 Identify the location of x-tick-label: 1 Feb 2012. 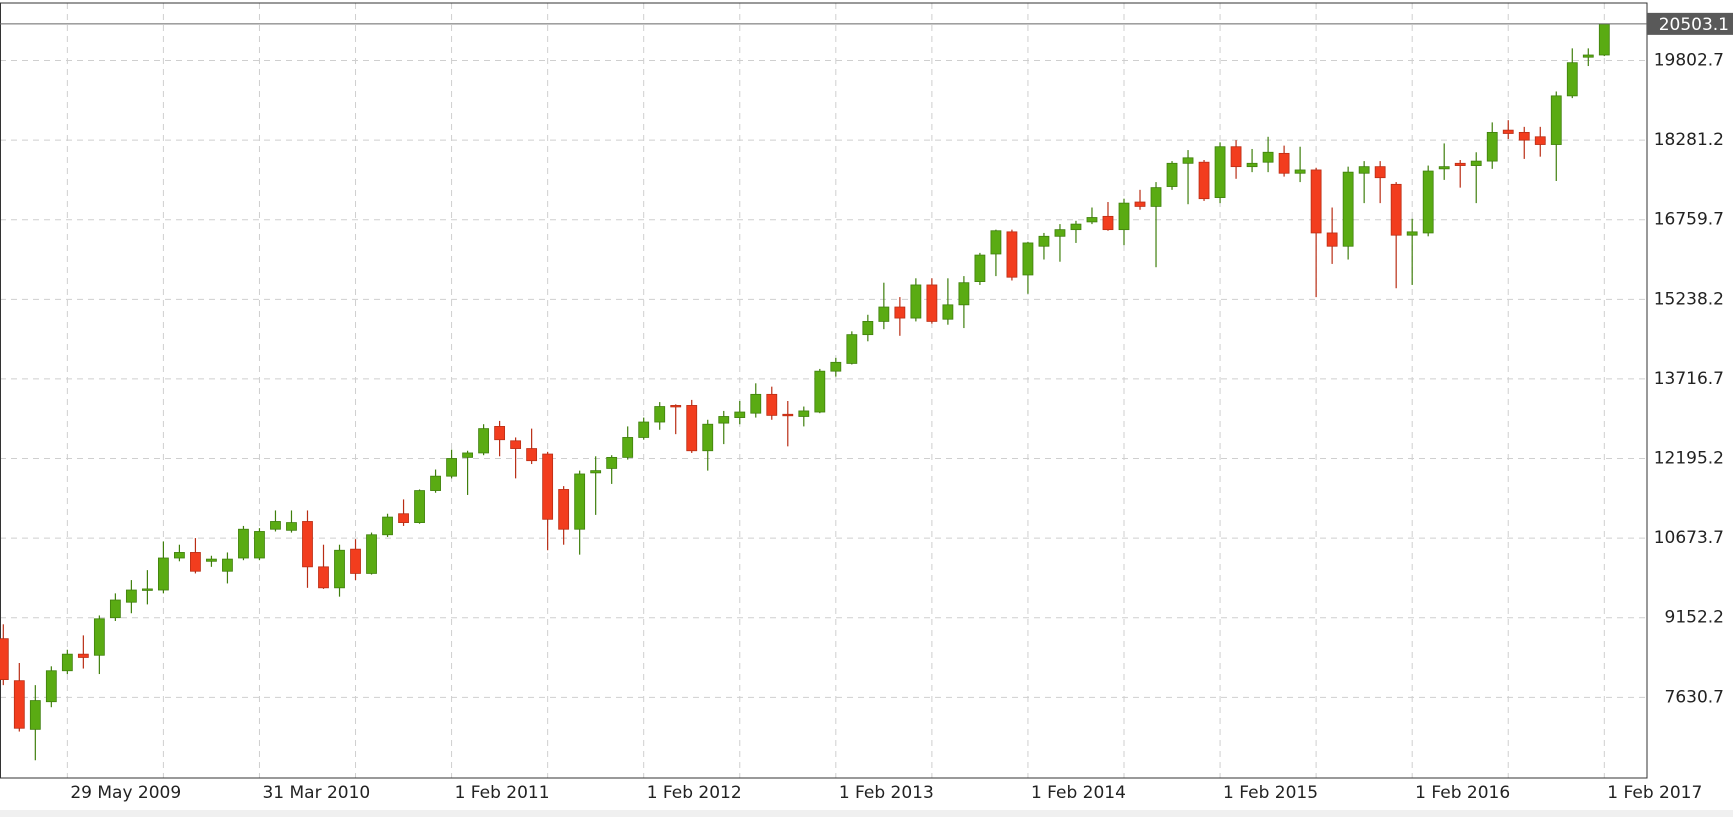
(694, 793).